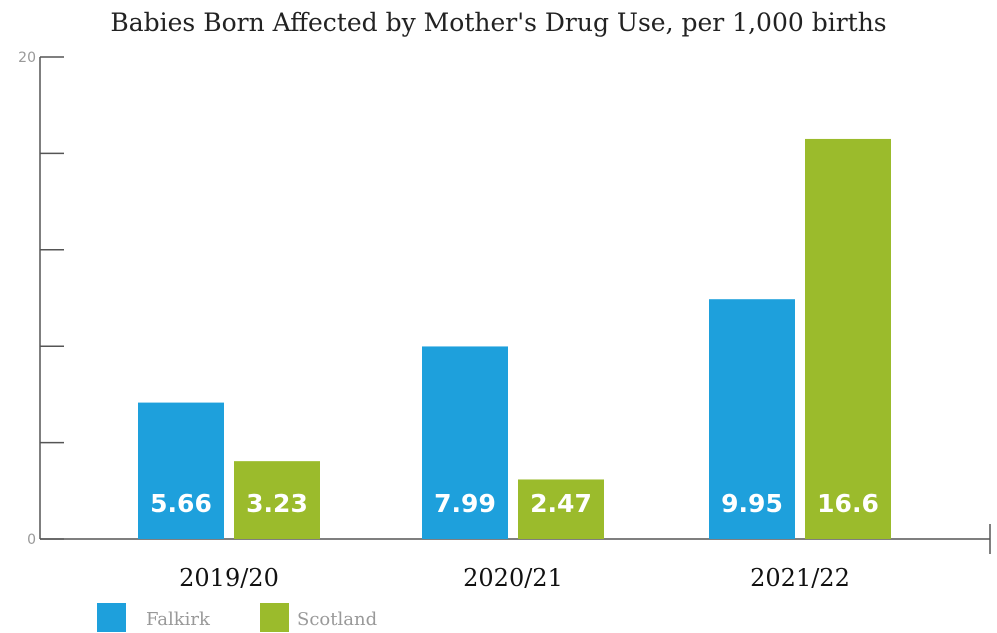  I want to click on legend: Falkirk Scotland, so click(237, 617).